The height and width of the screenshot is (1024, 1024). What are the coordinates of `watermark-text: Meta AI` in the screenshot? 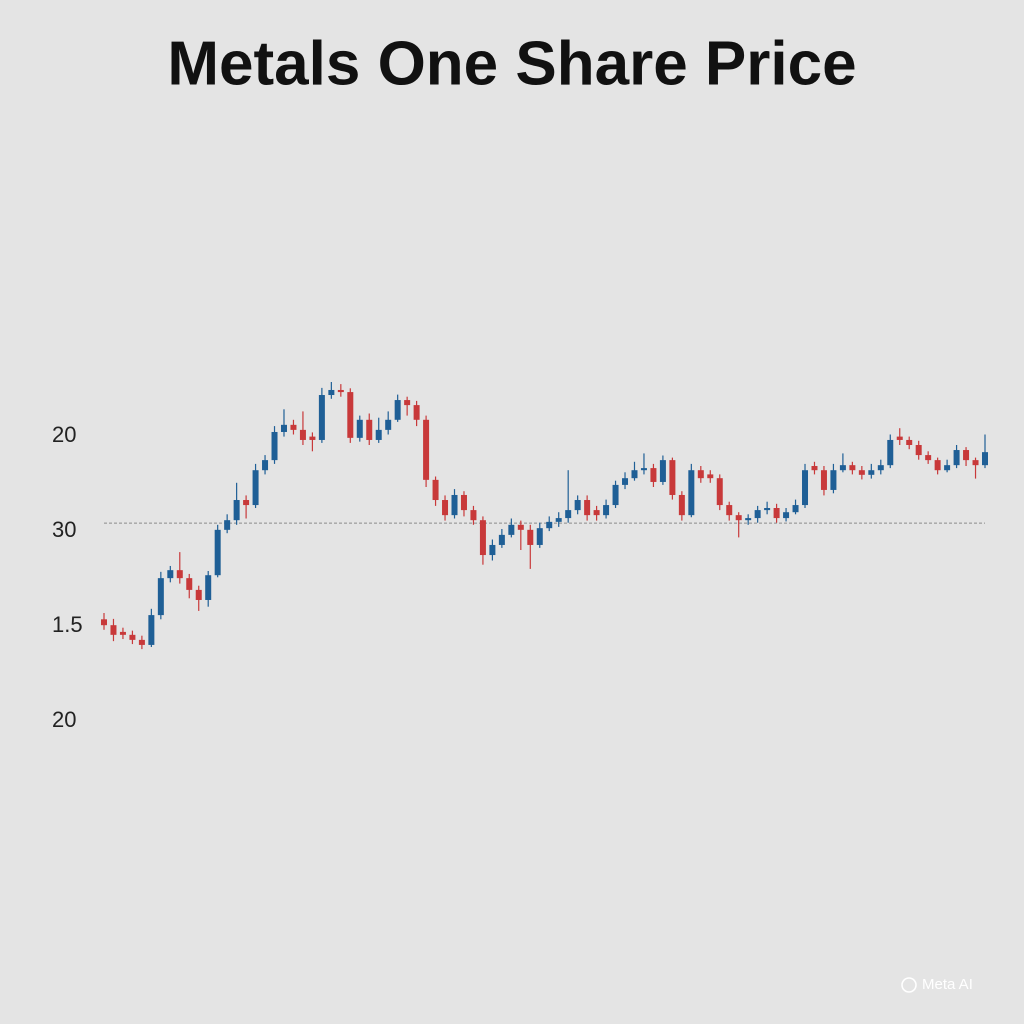 It's located at (947, 984).